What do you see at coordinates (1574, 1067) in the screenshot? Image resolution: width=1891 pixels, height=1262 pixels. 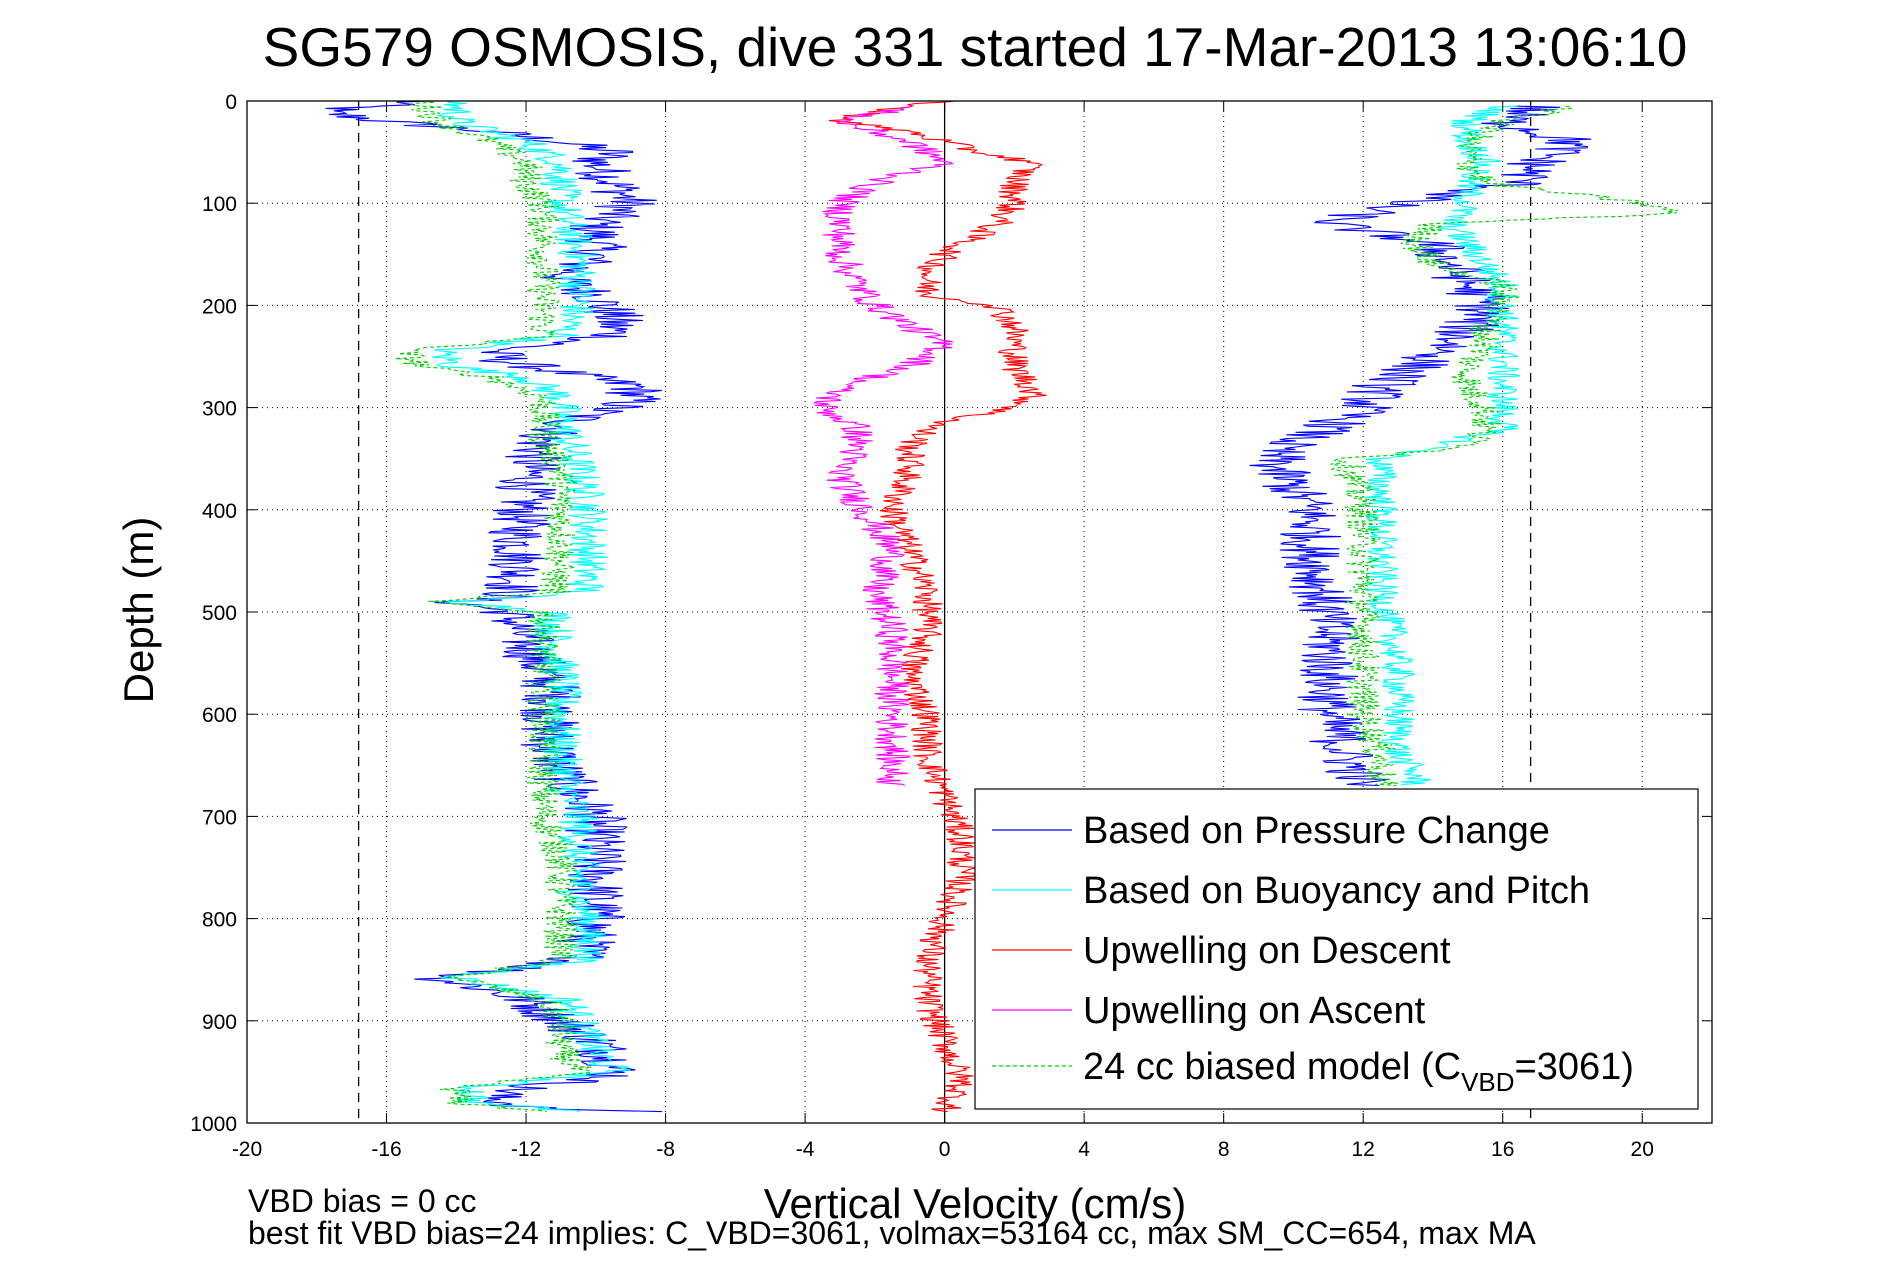 I see `legend-label-end: =3061)` at bounding box center [1574, 1067].